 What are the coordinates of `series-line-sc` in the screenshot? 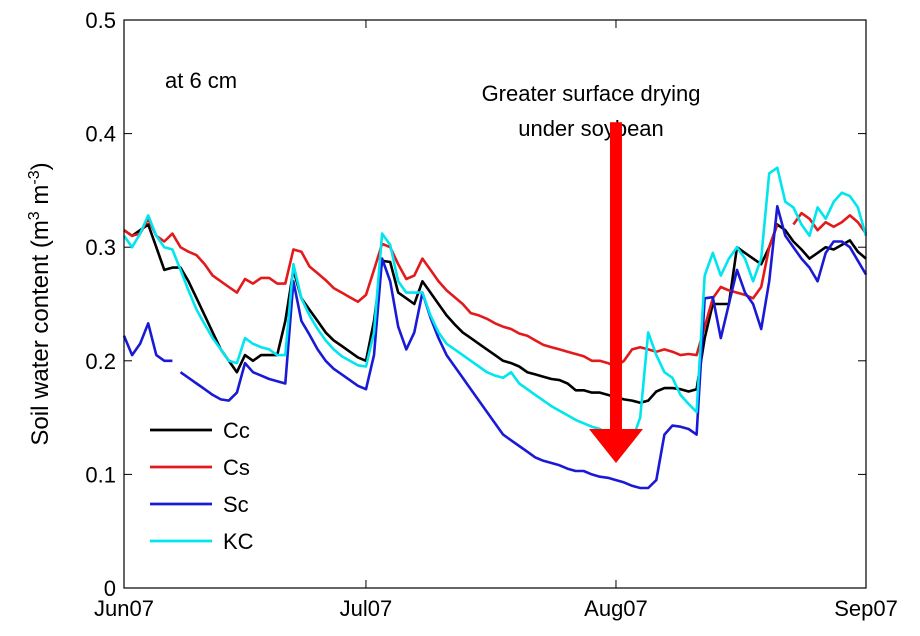 It's located at (147, 342).